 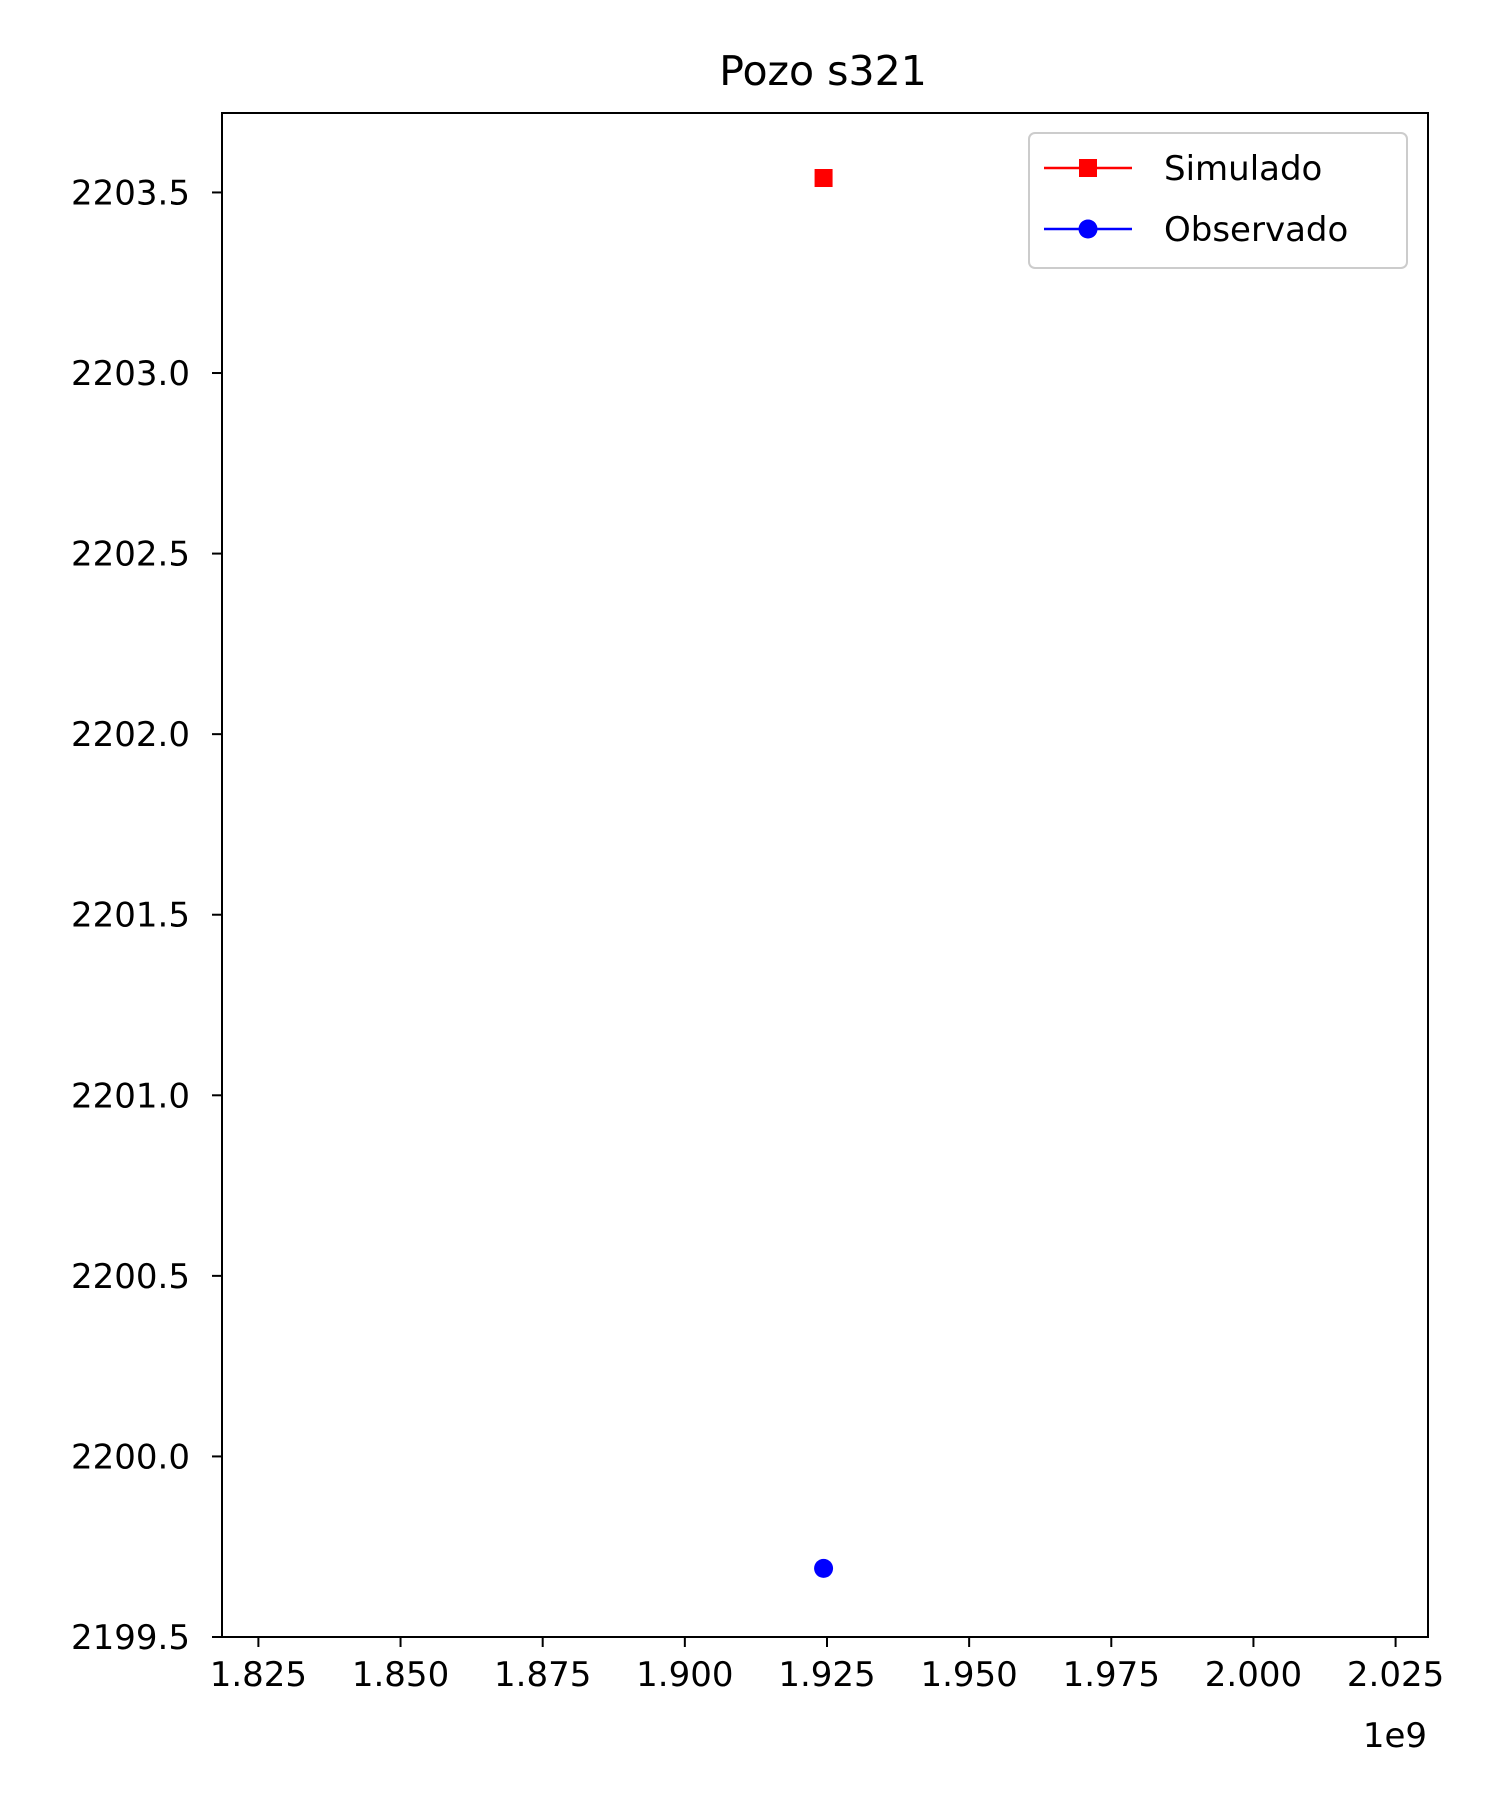 What do you see at coordinates (1088, 168) in the screenshot?
I see `legend-simulado-marker` at bounding box center [1088, 168].